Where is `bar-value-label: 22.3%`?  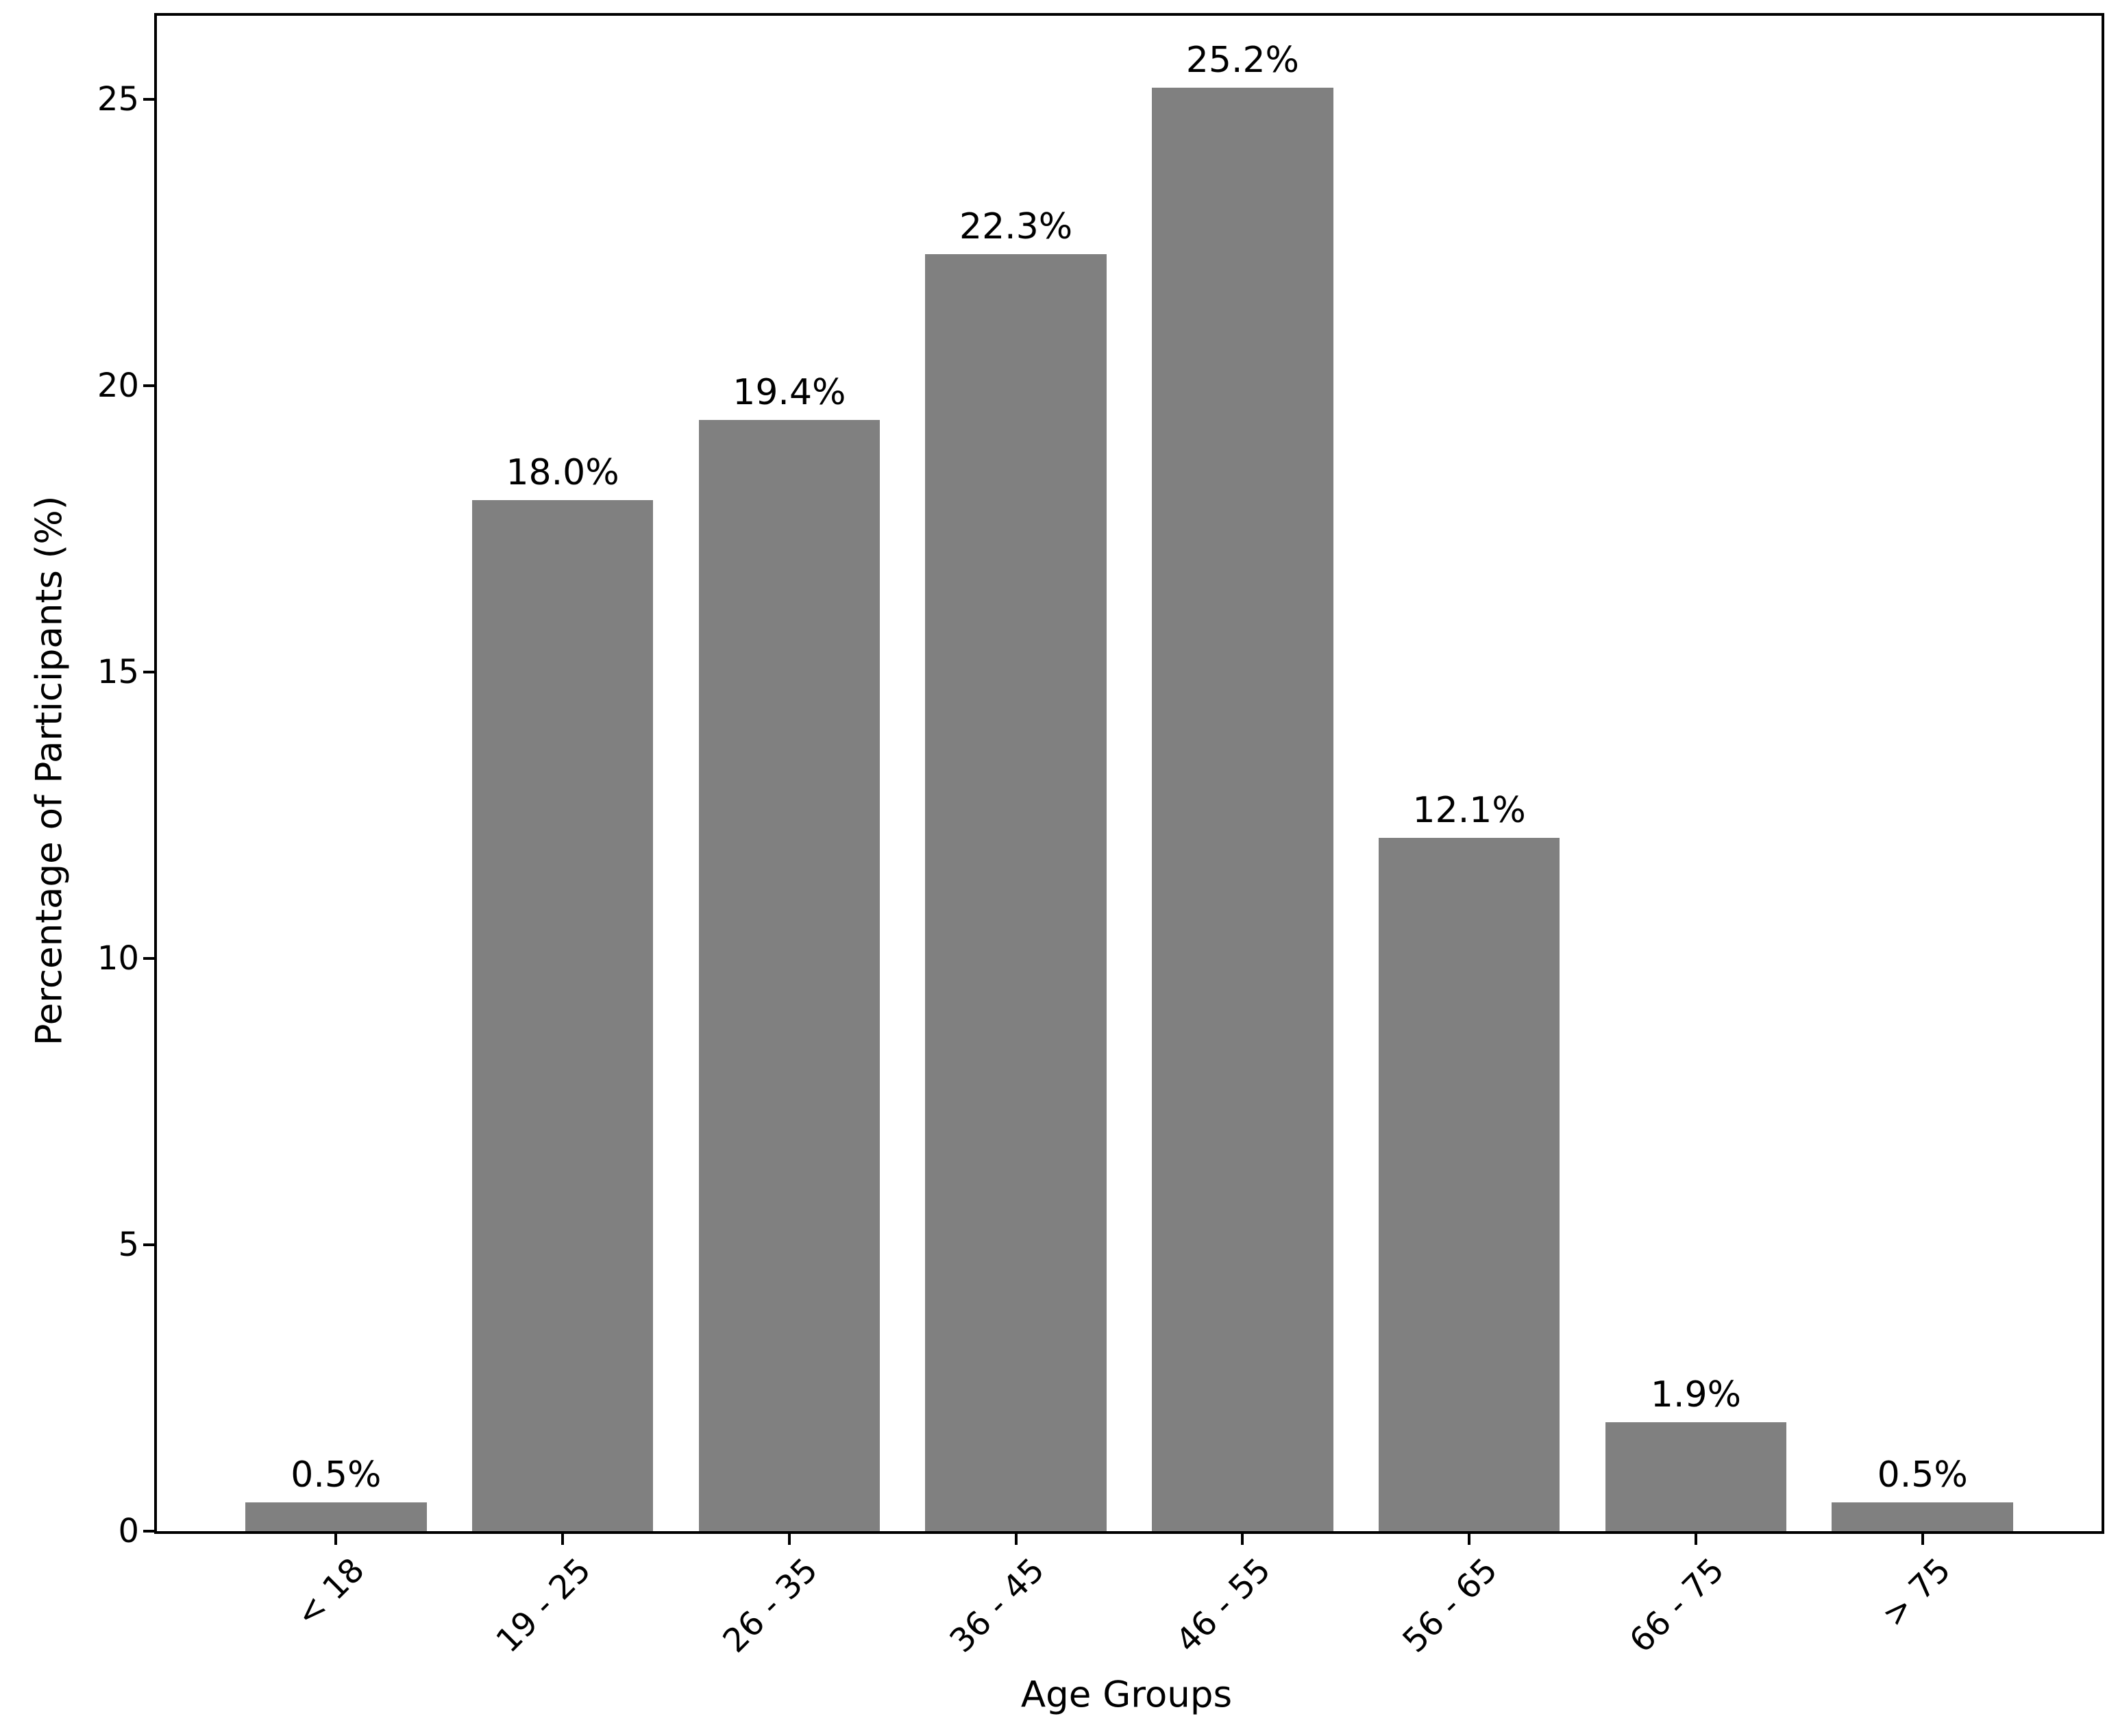 bar-value-label: 22.3% is located at coordinates (1016, 226).